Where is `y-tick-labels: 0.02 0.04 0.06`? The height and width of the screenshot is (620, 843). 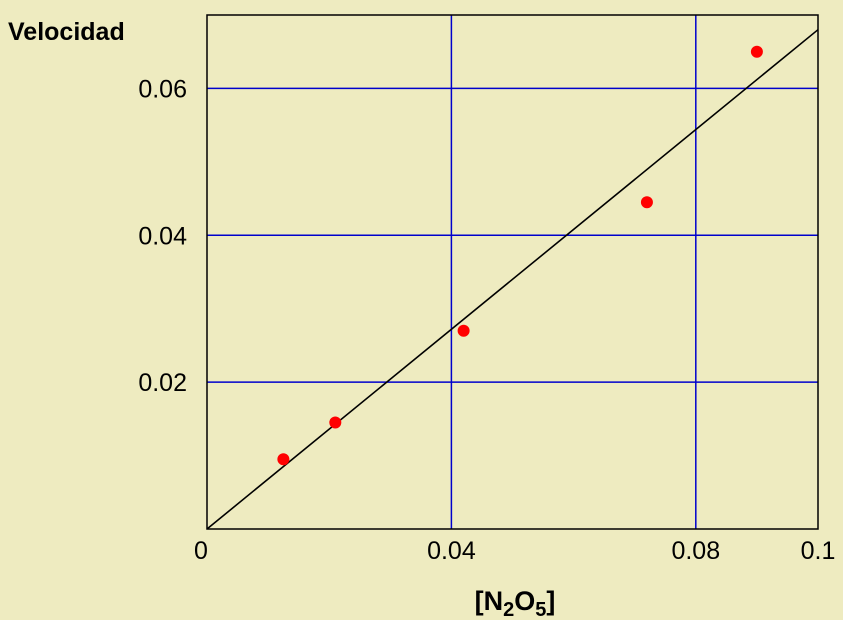 y-tick-labels: 0.02 0.04 0.06 is located at coordinates (162, 236).